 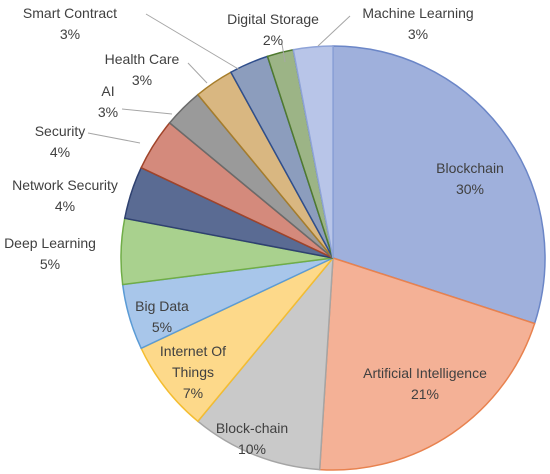 I want to click on slice-label: Deep Learning 5%, so click(x=50, y=253).